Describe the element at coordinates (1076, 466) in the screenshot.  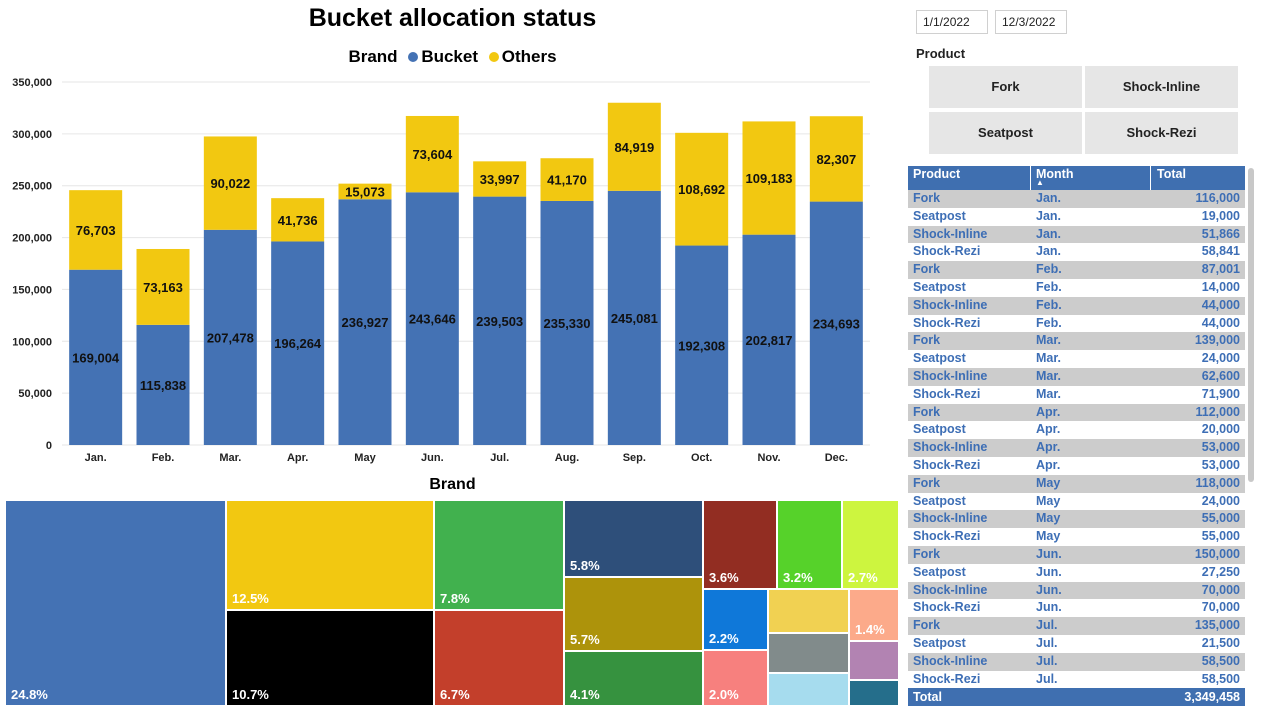
I see `table-row: Shock-Rezi Apr. 53,000` at that location.